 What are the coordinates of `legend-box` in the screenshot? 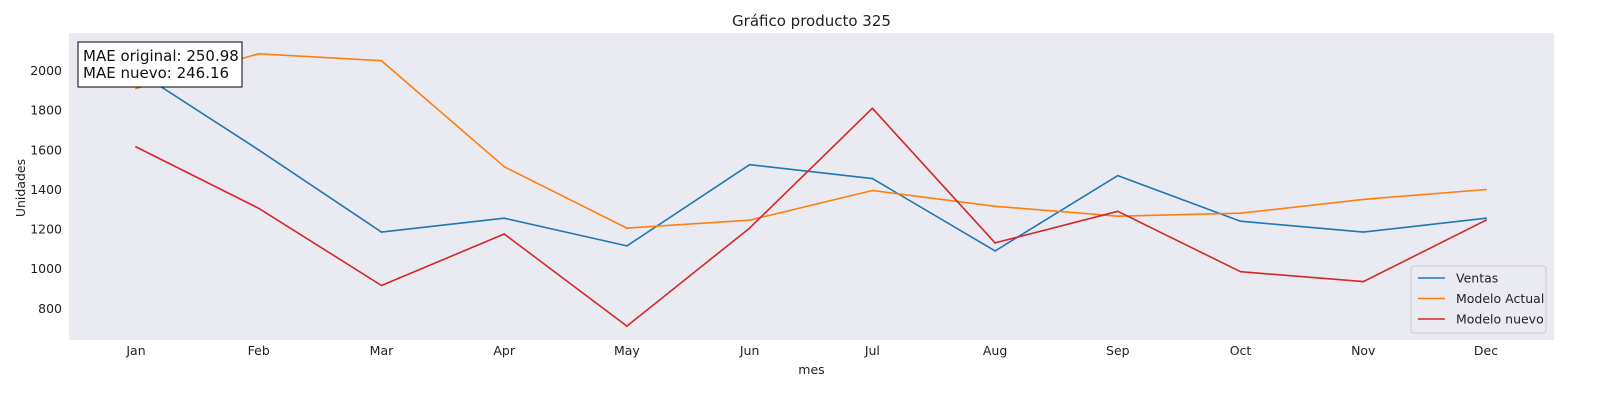 It's located at (1478, 299).